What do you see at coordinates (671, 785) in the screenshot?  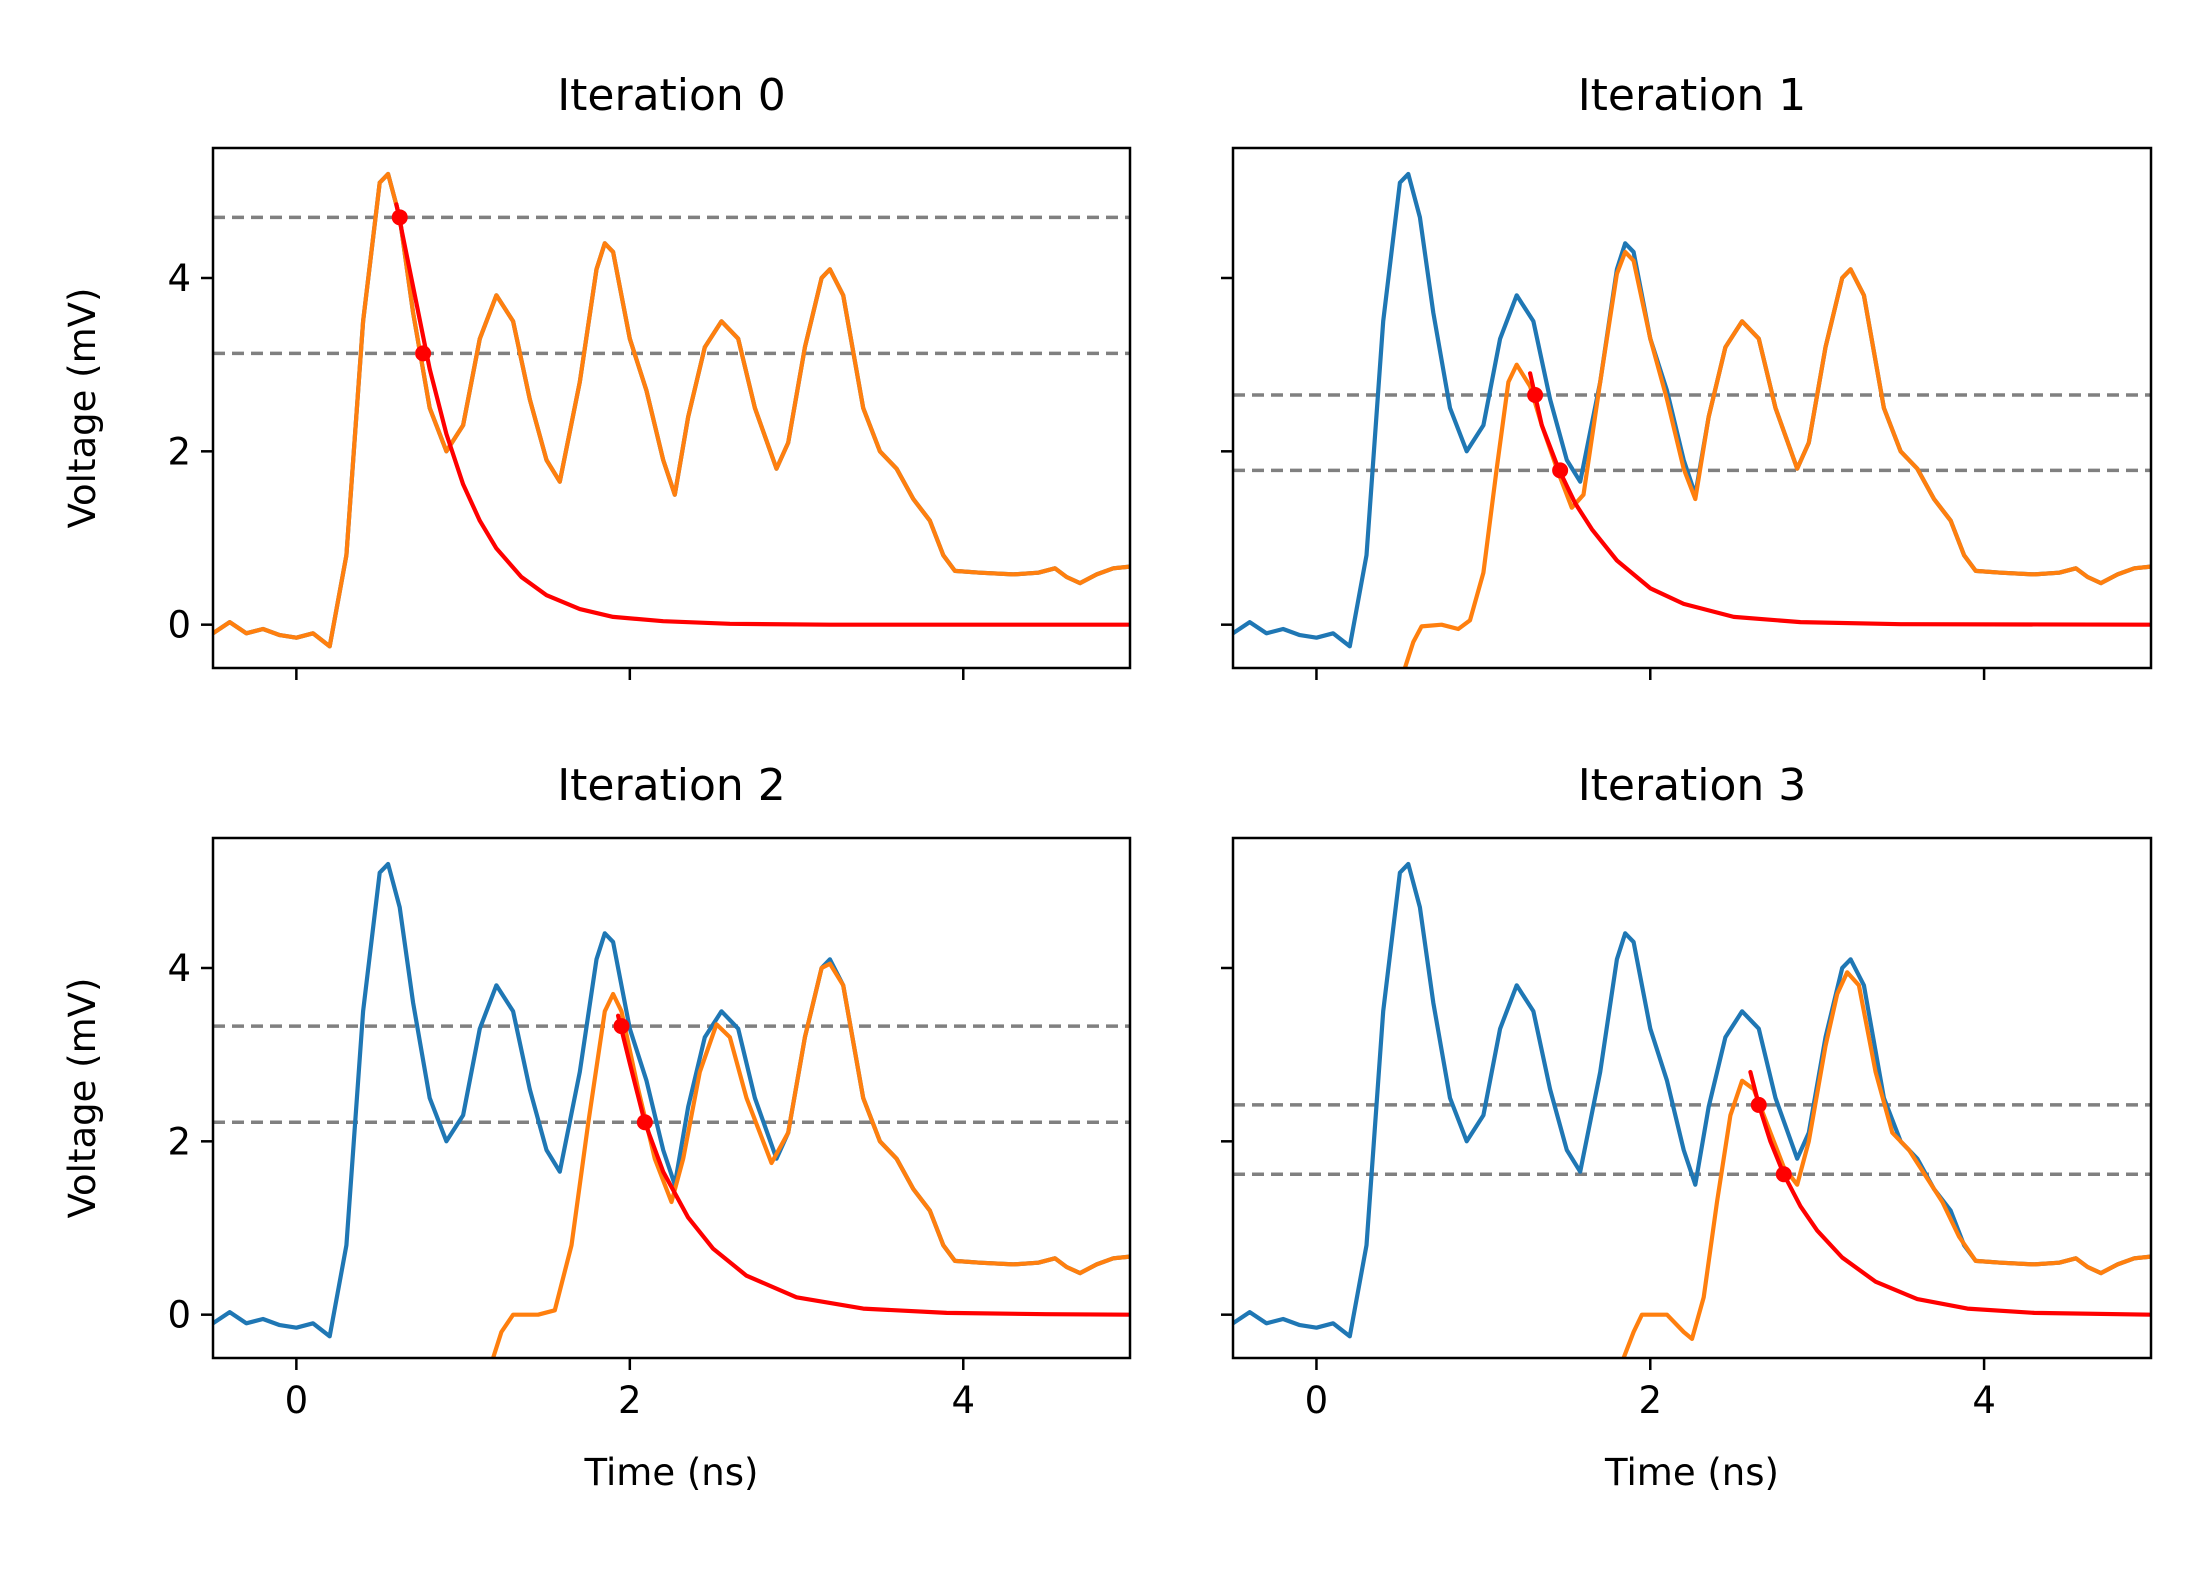 I see `subplot-title: Iteration 2` at bounding box center [671, 785].